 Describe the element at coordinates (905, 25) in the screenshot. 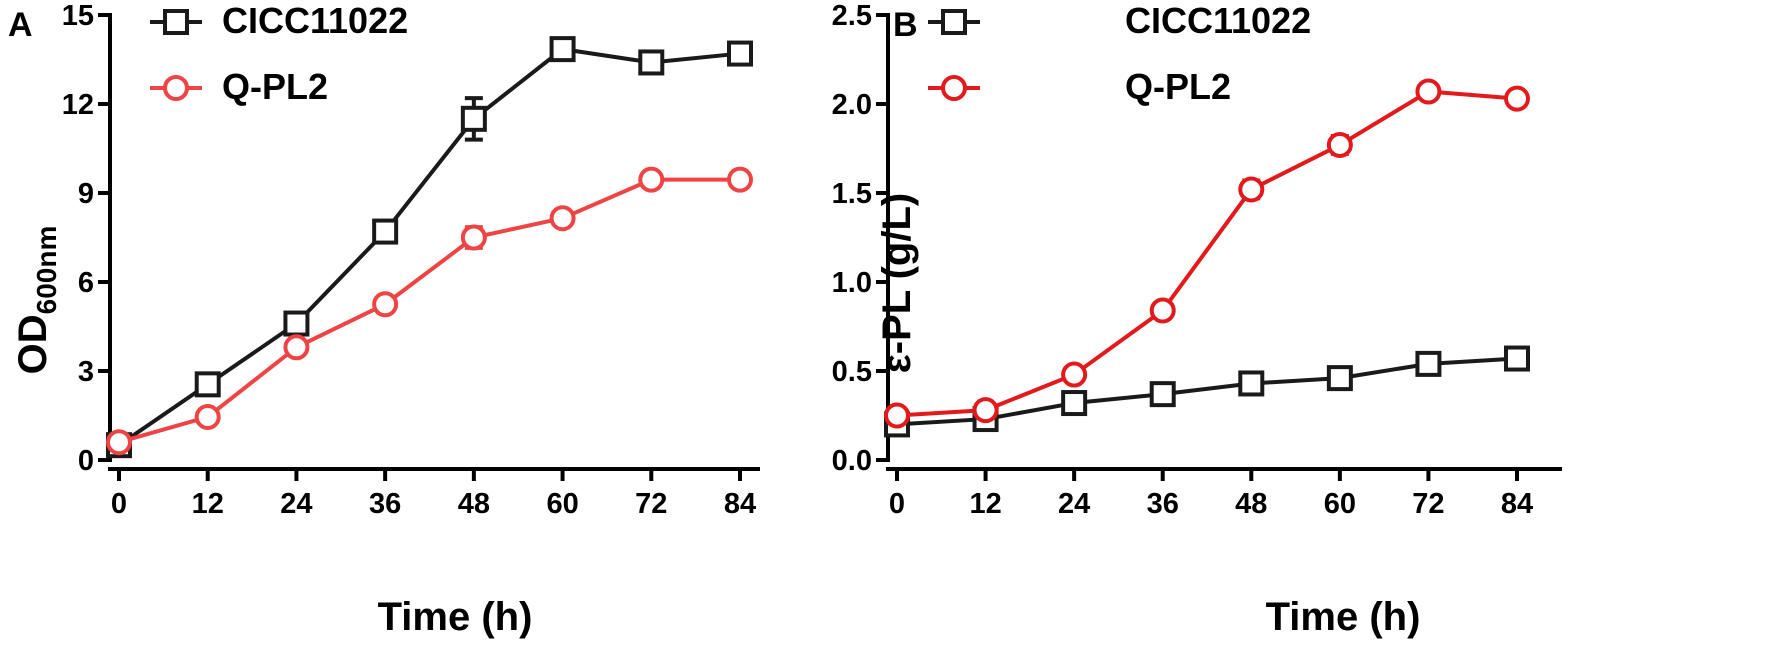

I see `panel-b-label: B` at that location.